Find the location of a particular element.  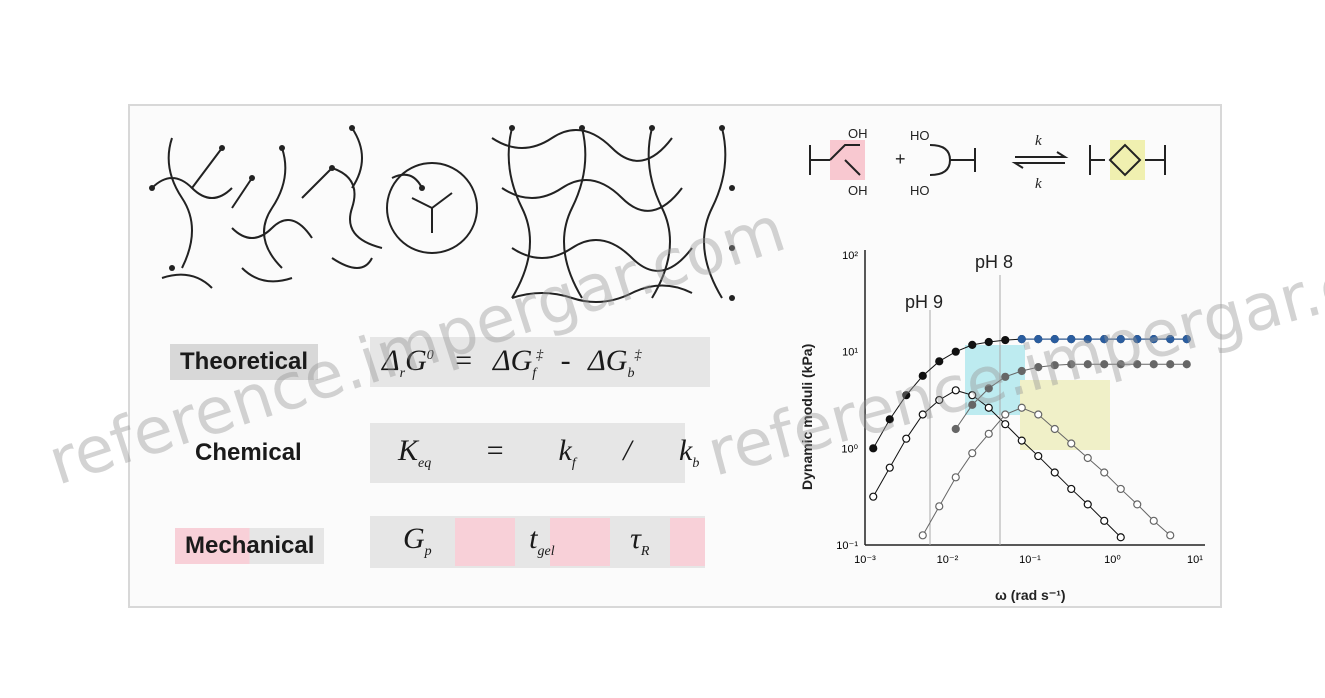

plus-sign: + is located at coordinates (900, 159).